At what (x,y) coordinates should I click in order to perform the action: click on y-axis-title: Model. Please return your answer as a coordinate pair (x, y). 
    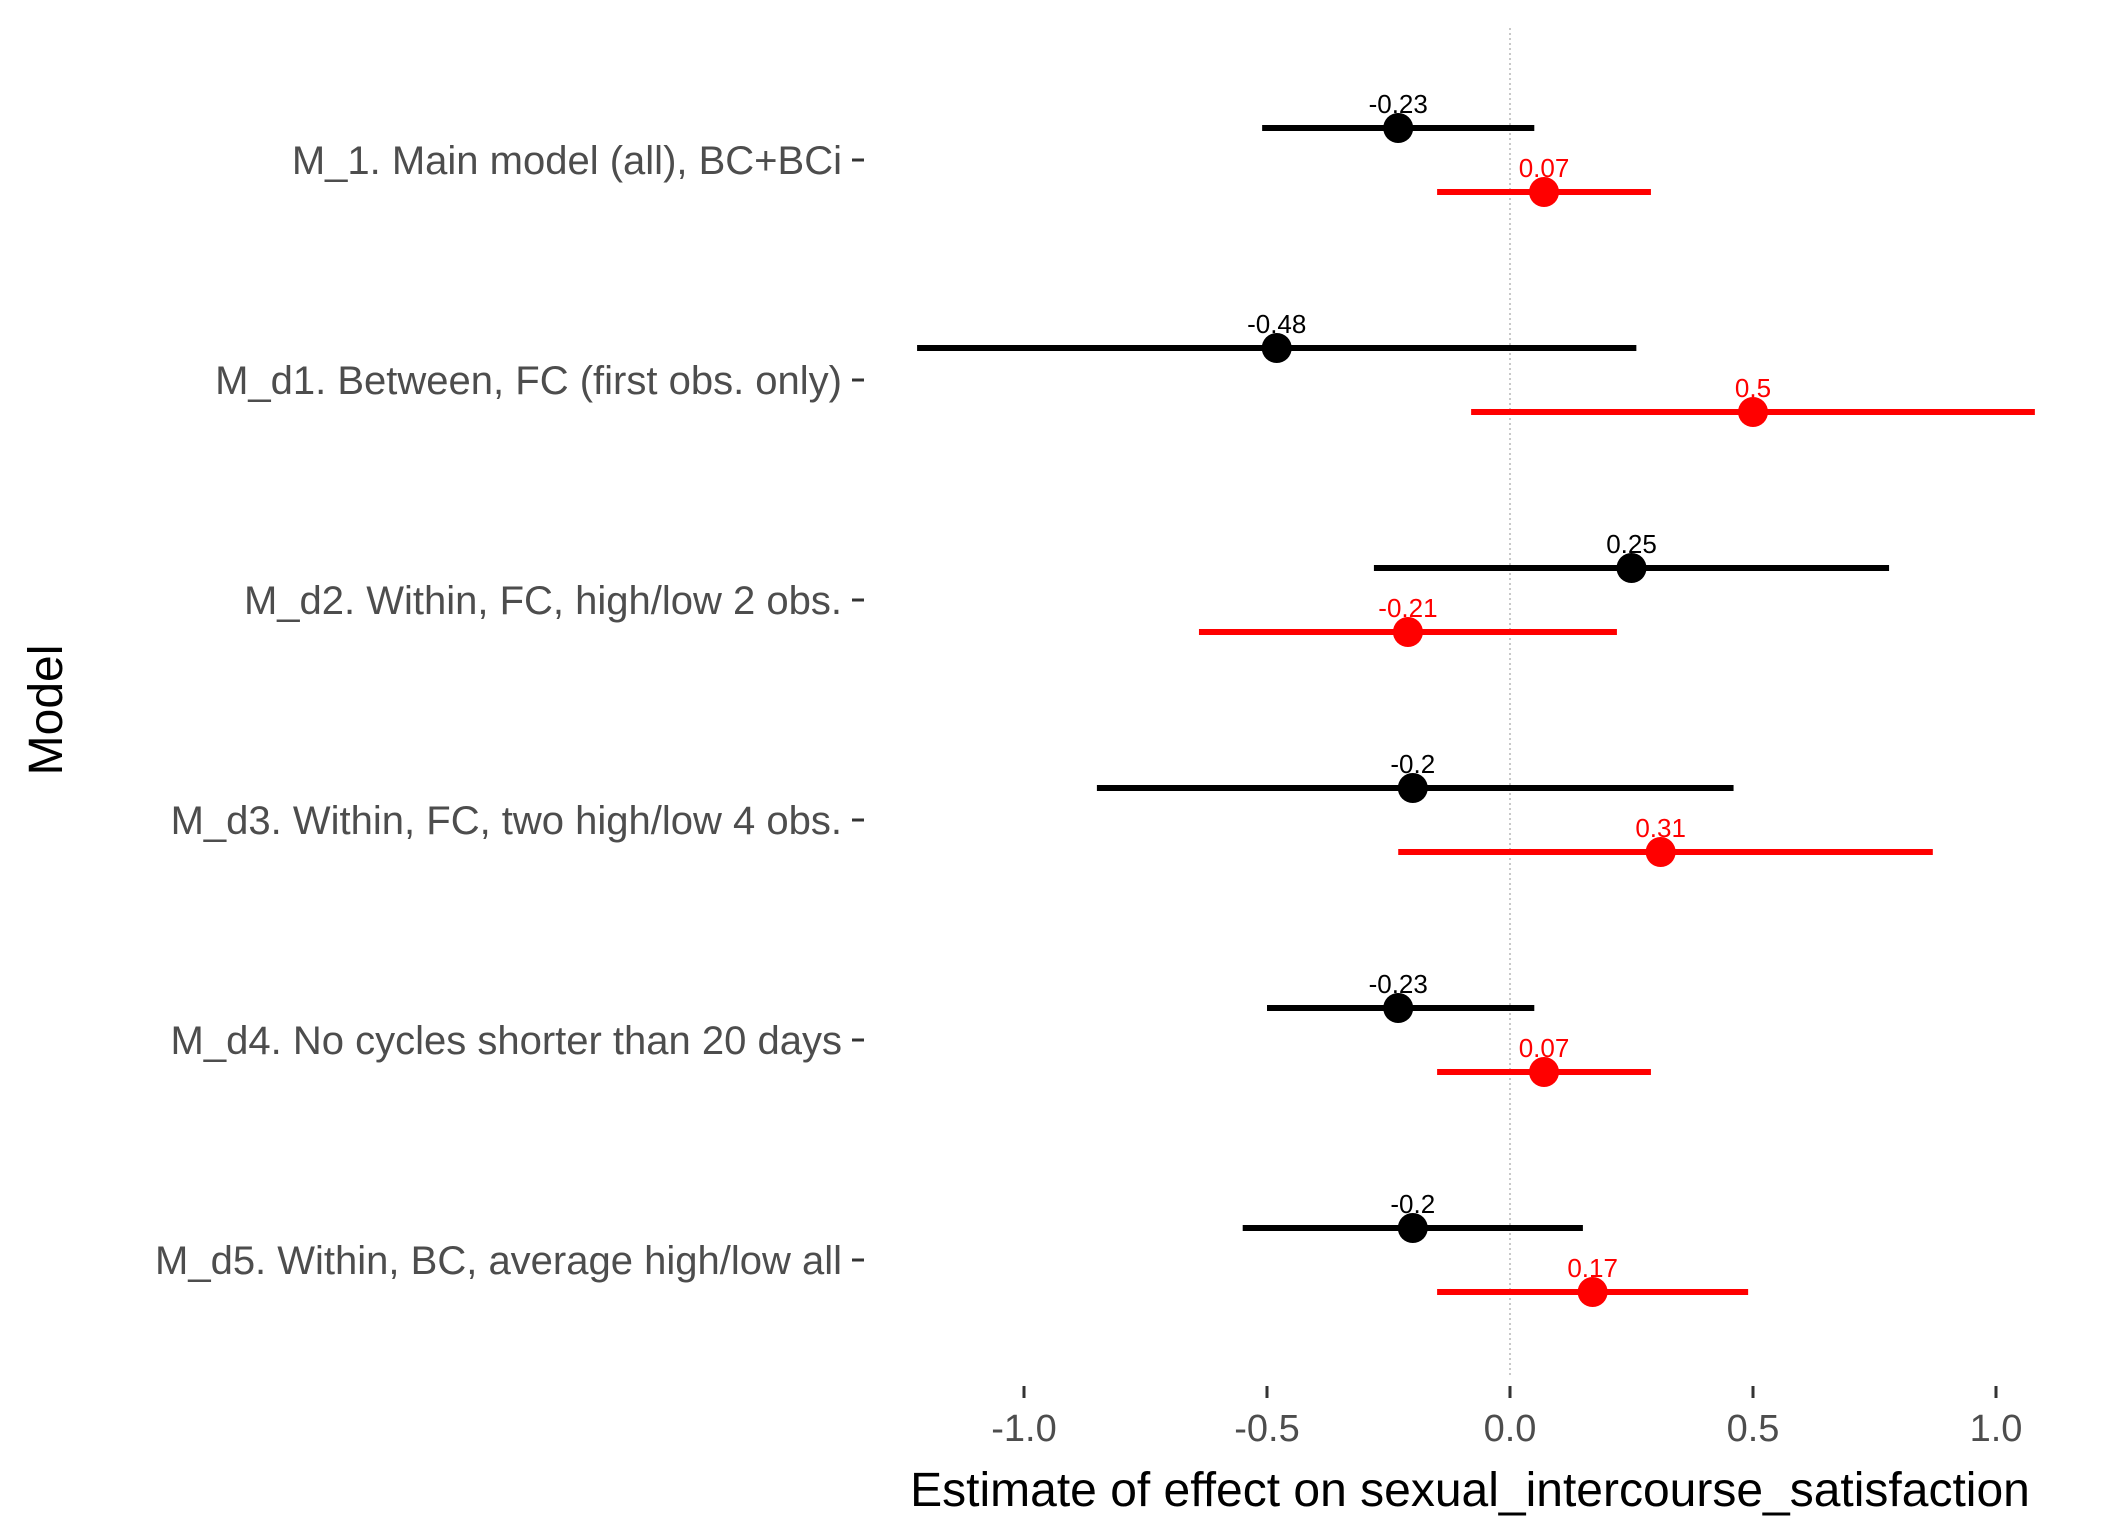
    Looking at the image, I should click on (46, 710).